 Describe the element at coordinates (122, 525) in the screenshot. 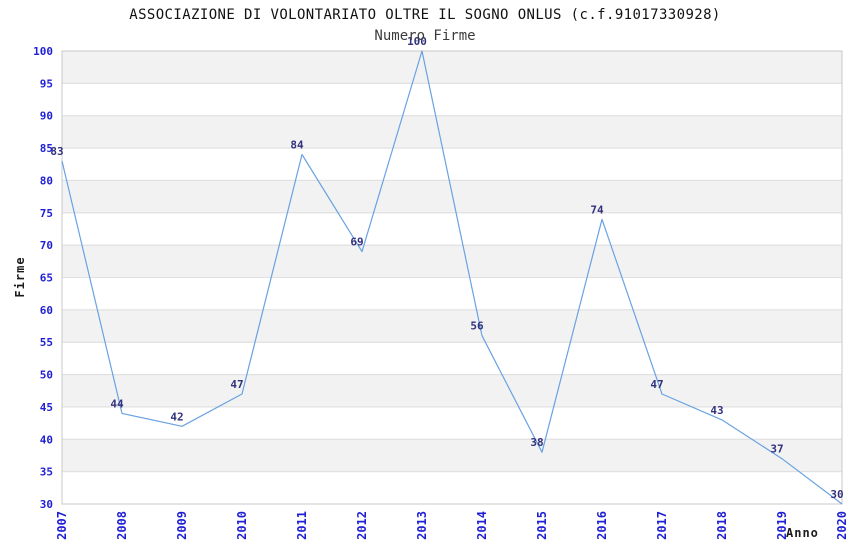

I see `x-tick-label: 2008` at that location.